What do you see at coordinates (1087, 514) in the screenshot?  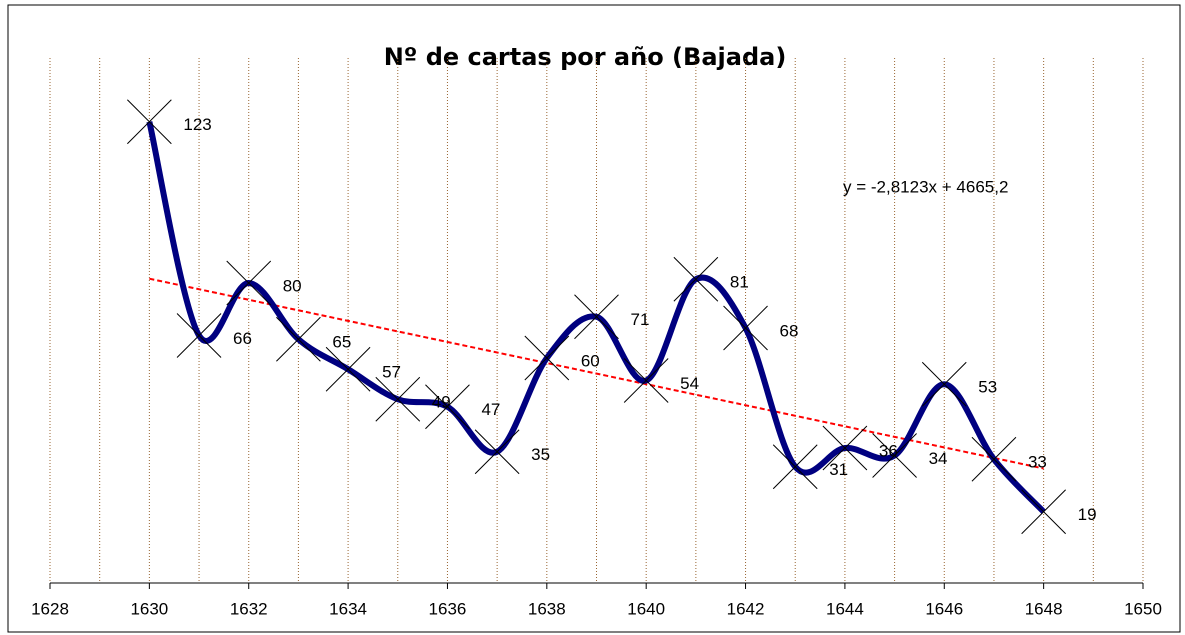 I see `data-label: 19` at bounding box center [1087, 514].